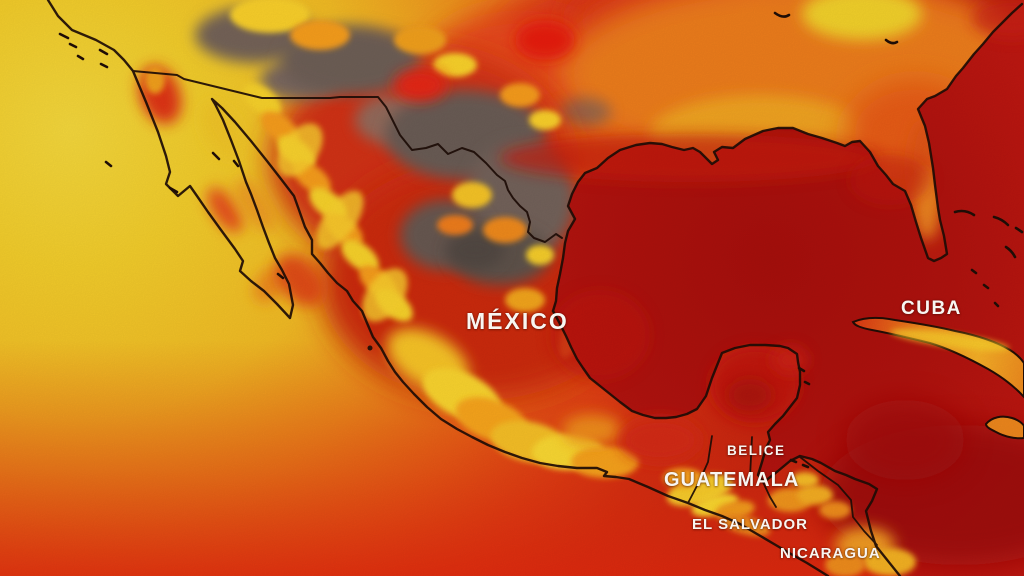 The width and height of the screenshot is (1024, 576). Describe the element at coordinates (732, 480) in the screenshot. I see `country-label-guatemala: GUATEMALA` at that location.